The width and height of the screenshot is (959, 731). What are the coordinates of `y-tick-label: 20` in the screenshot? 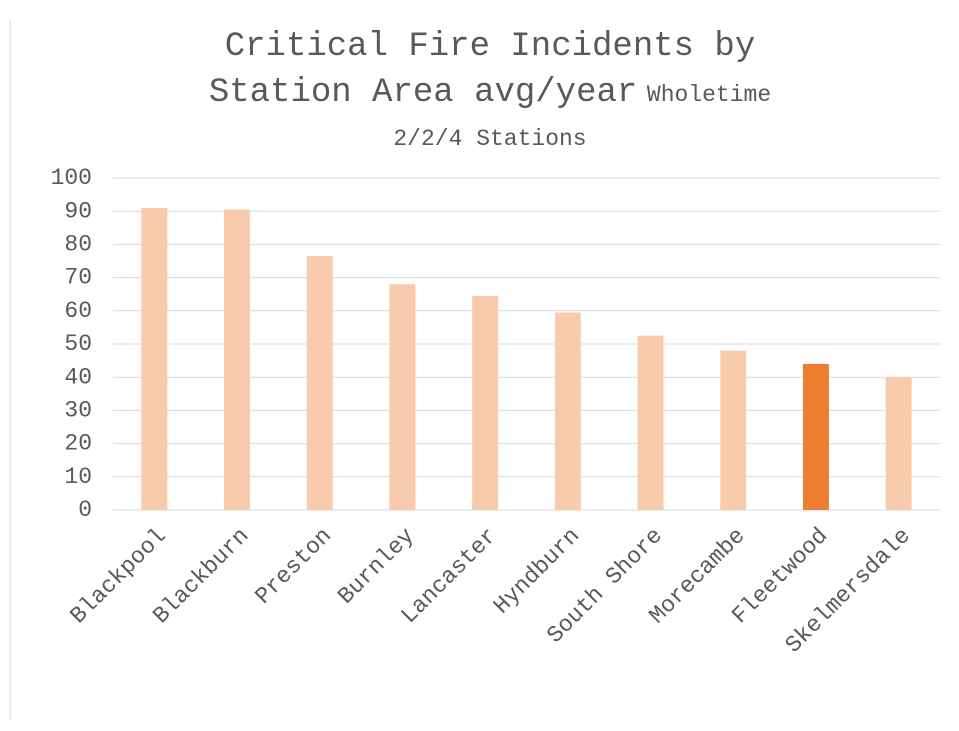 It's located at (78, 444).